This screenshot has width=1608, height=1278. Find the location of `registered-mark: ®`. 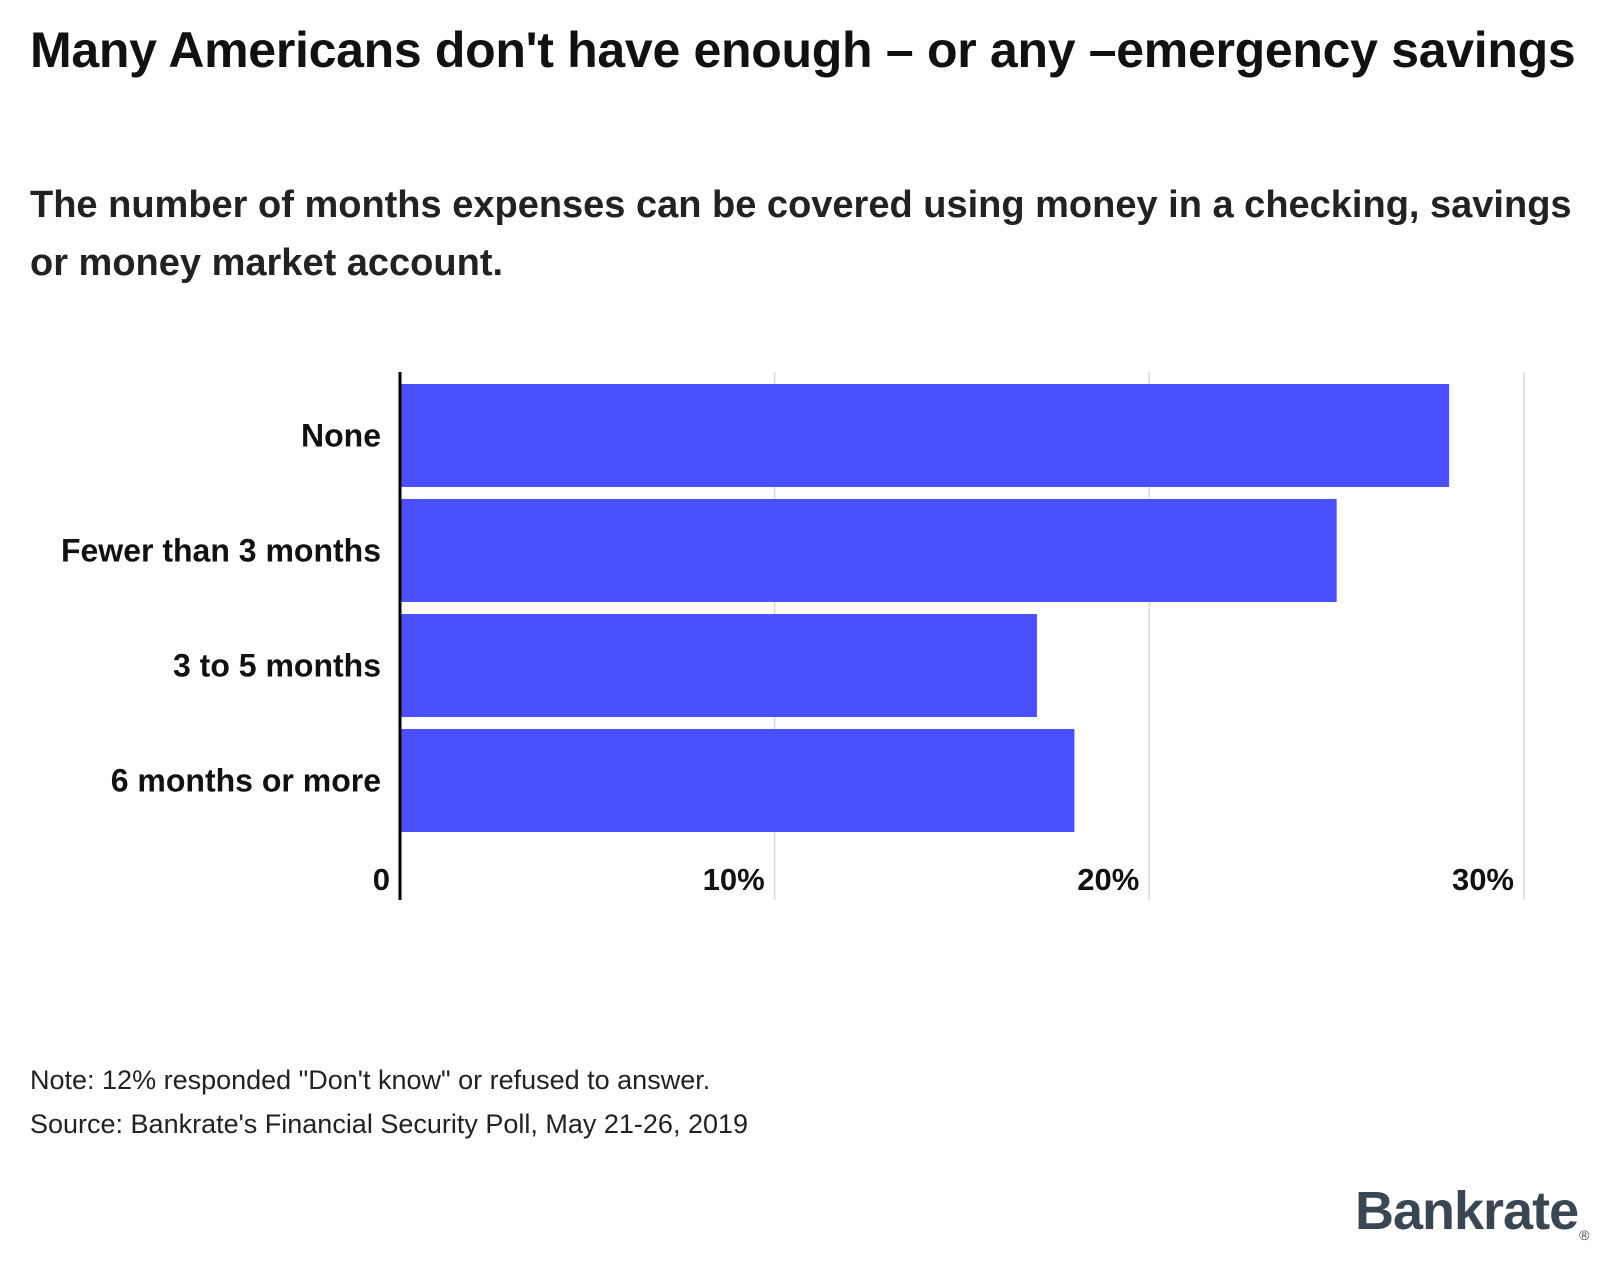

registered-mark: ® is located at coordinates (1584, 1235).